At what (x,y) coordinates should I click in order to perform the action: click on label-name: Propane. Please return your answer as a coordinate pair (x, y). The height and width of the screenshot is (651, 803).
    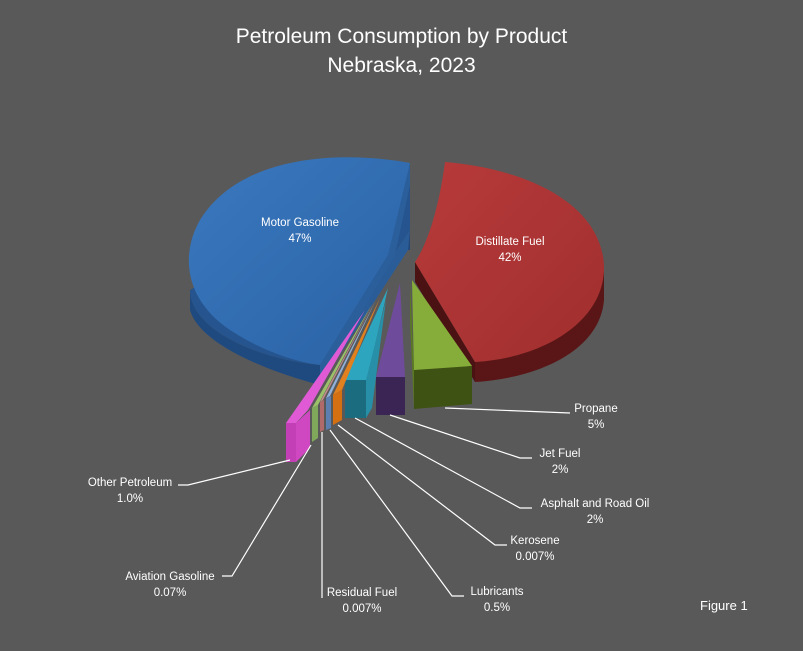
    Looking at the image, I should click on (596, 409).